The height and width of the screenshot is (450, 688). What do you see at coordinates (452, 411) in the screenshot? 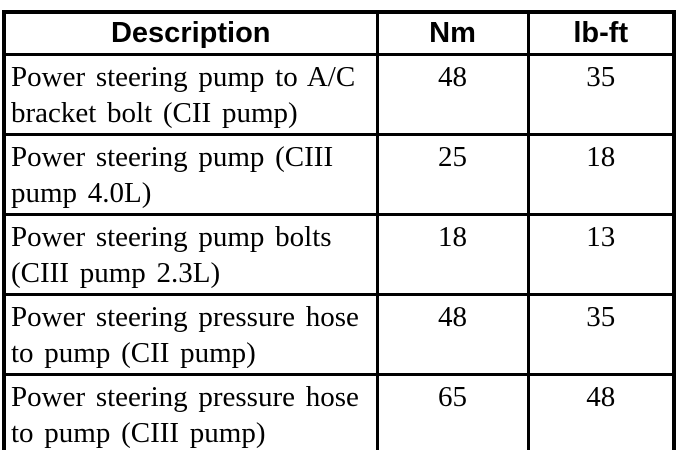
I see `nm-value-cell: 65` at bounding box center [452, 411].